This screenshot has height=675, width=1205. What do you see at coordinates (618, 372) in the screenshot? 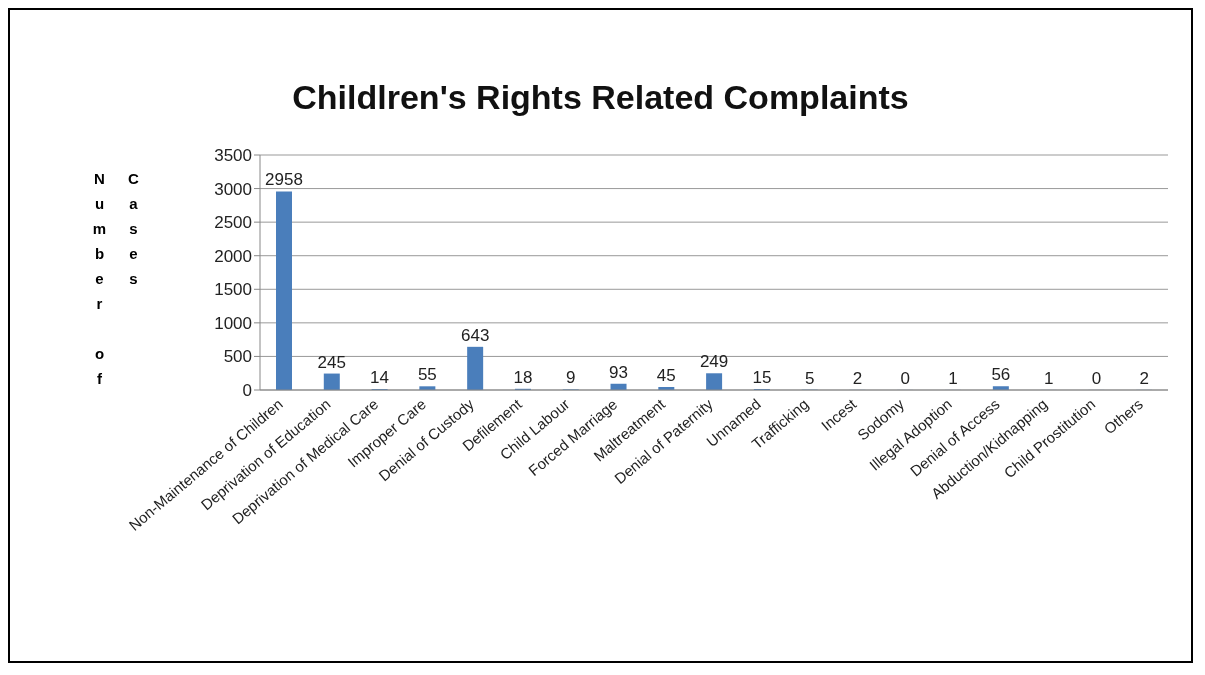
I see `data-label: 93` at bounding box center [618, 372].